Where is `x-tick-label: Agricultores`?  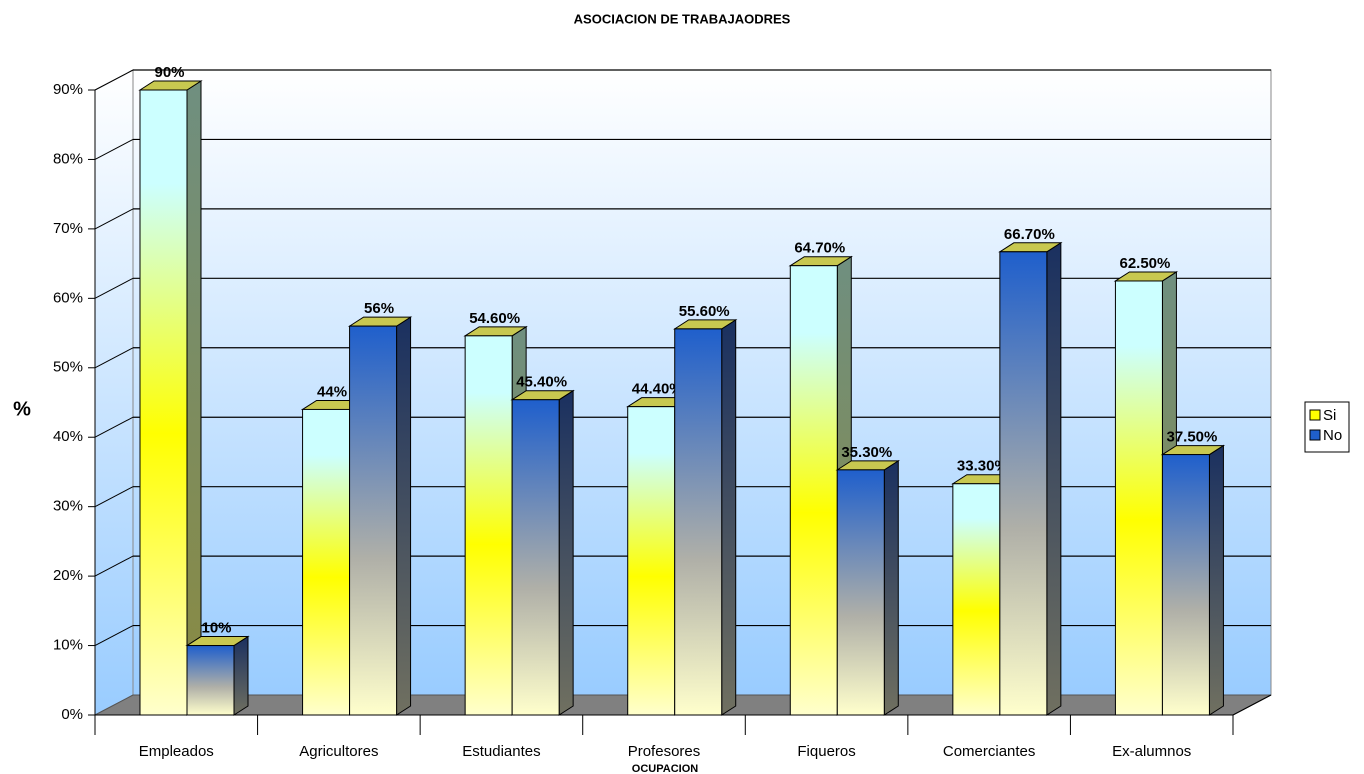 x-tick-label: Agricultores is located at coordinates (338, 751).